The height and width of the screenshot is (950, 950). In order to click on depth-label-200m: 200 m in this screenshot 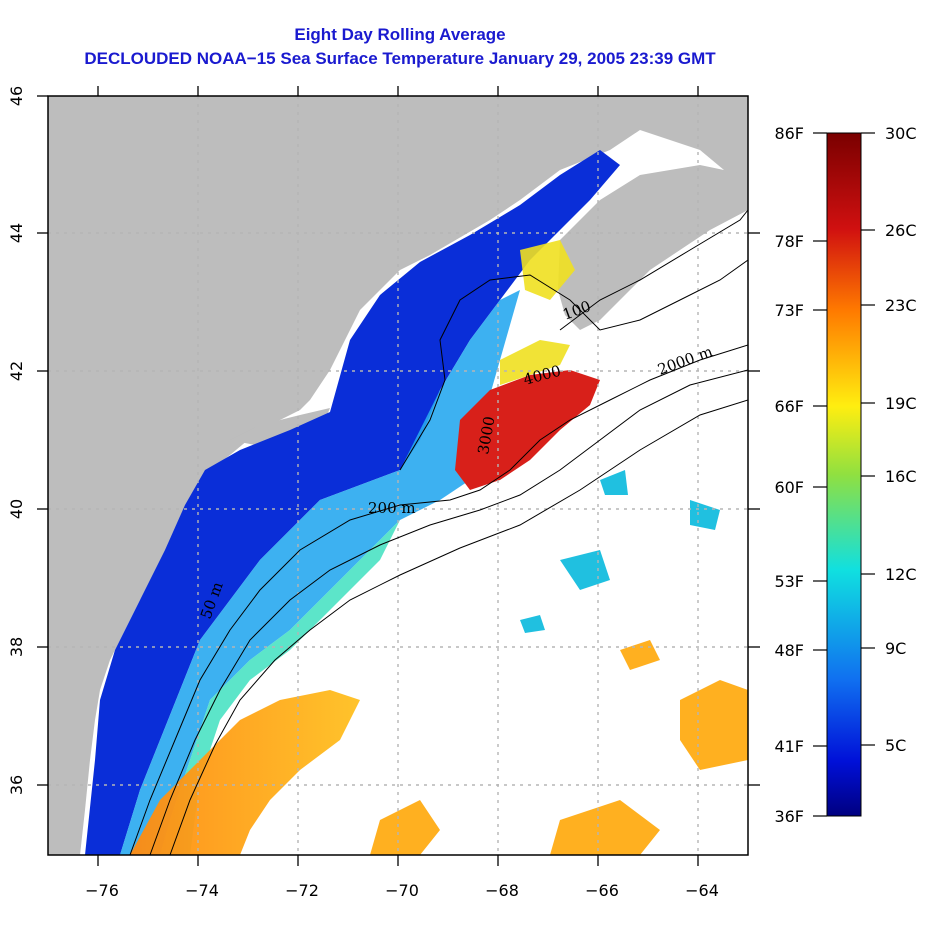, I will do `click(392, 508)`.